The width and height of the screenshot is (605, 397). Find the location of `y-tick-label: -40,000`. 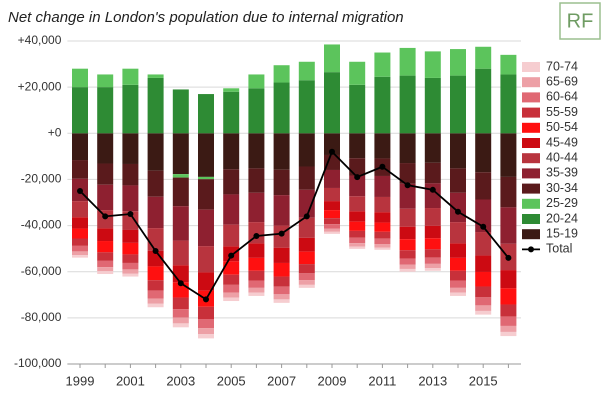

y-tick-label: -40,000 is located at coordinates (41, 225).